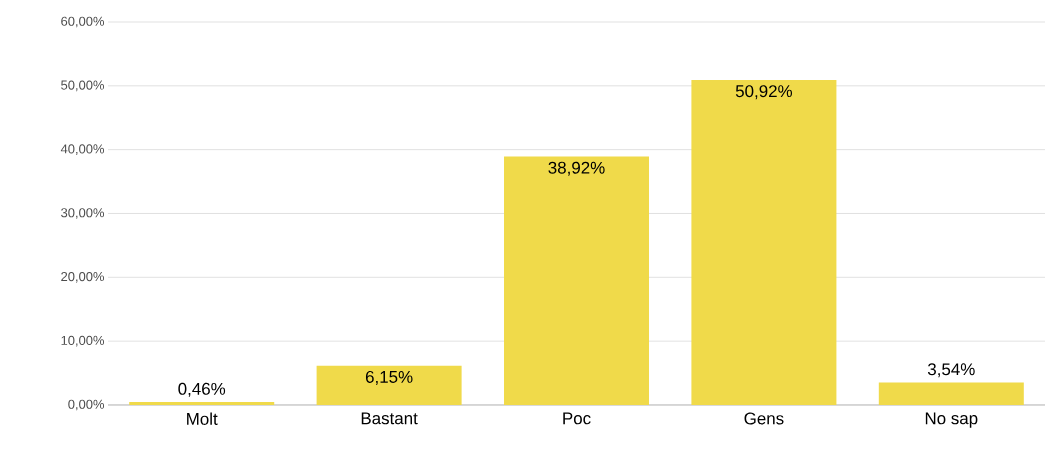 Image resolution: width=1051 pixels, height=459 pixels. What do you see at coordinates (82, 150) in the screenshot?
I see `y-tick-label: 40,00%` at bounding box center [82, 150].